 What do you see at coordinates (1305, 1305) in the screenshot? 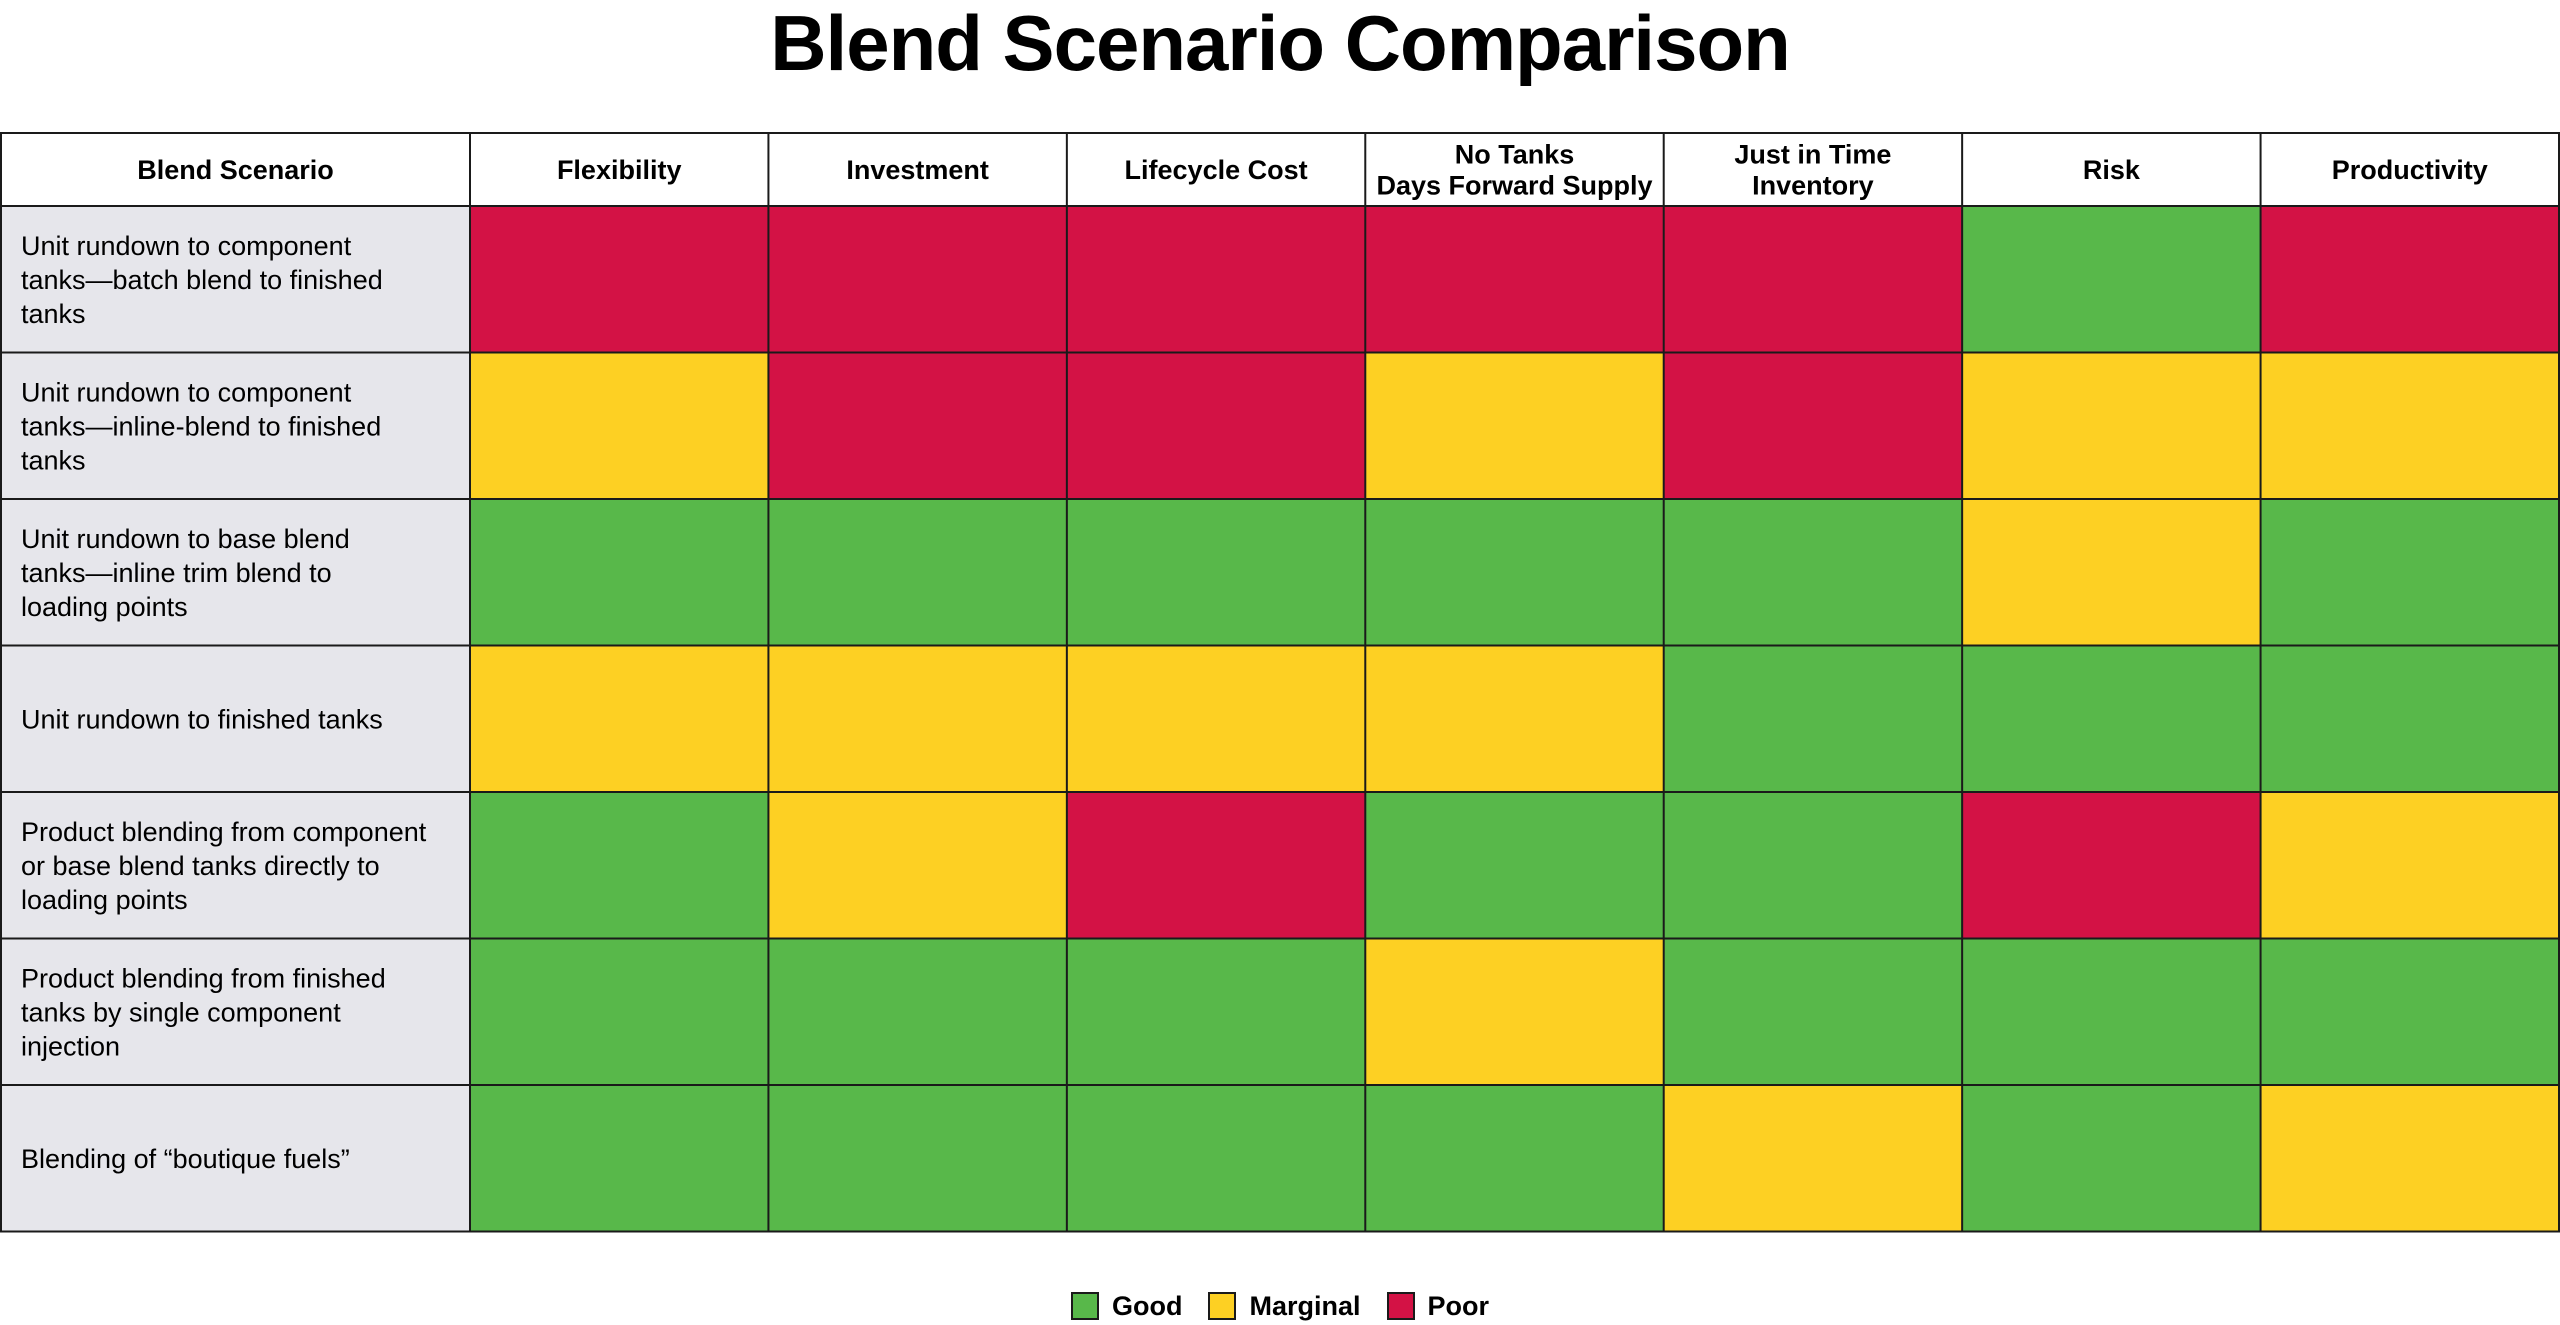
I see `legend-label-marginal: Marginal` at bounding box center [1305, 1305].